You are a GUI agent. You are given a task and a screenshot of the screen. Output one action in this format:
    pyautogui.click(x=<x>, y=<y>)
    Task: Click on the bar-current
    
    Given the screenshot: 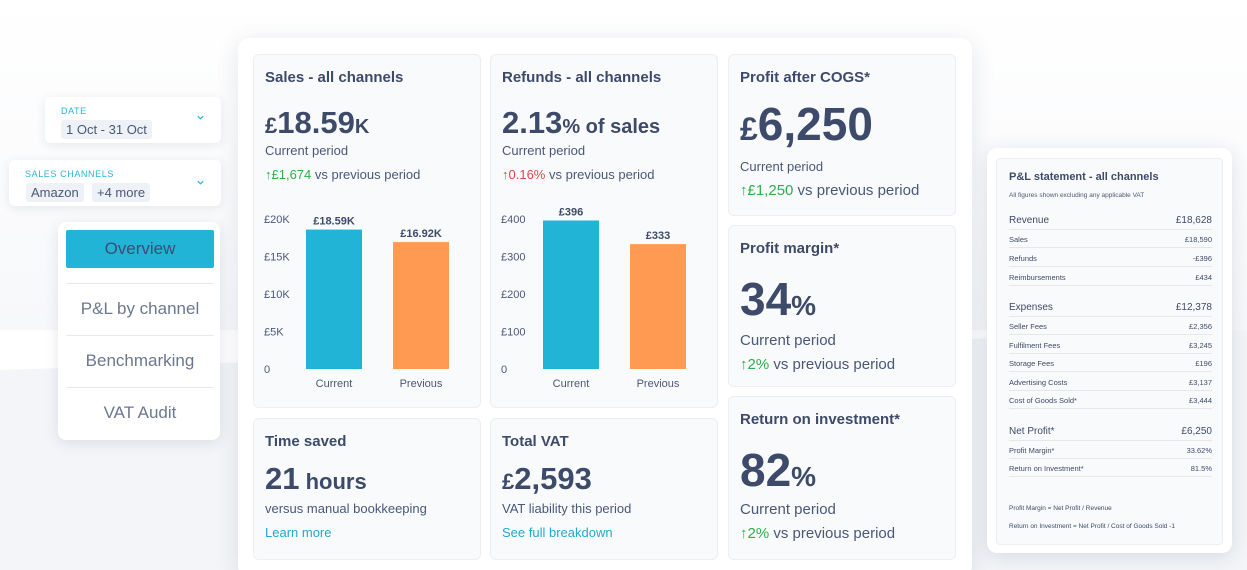 What is the action you would take?
    pyautogui.click(x=334, y=299)
    